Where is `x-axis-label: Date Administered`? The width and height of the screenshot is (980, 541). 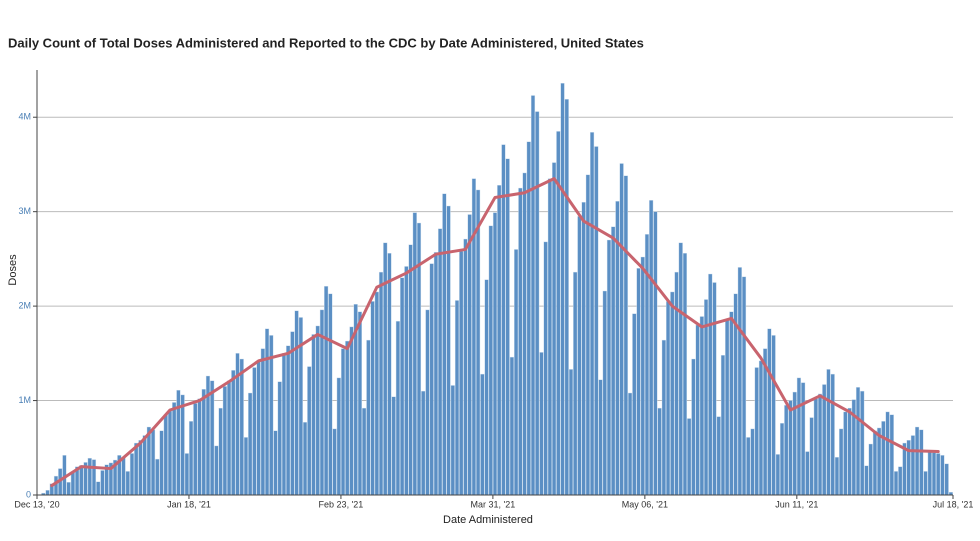
x-axis-label: Date Administered is located at coordinates (488, 520).